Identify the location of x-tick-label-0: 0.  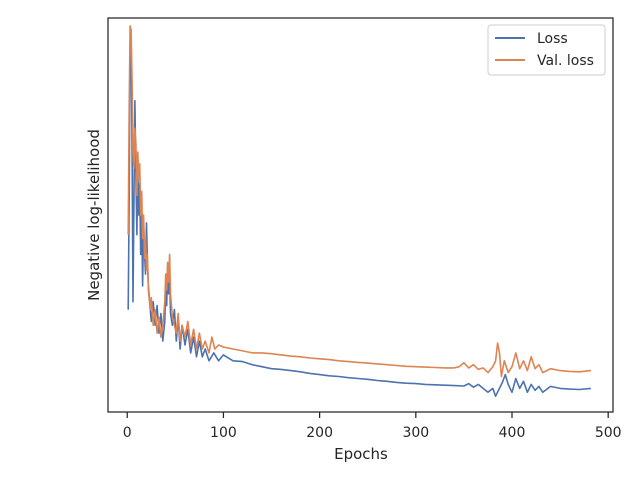
(127, 433).